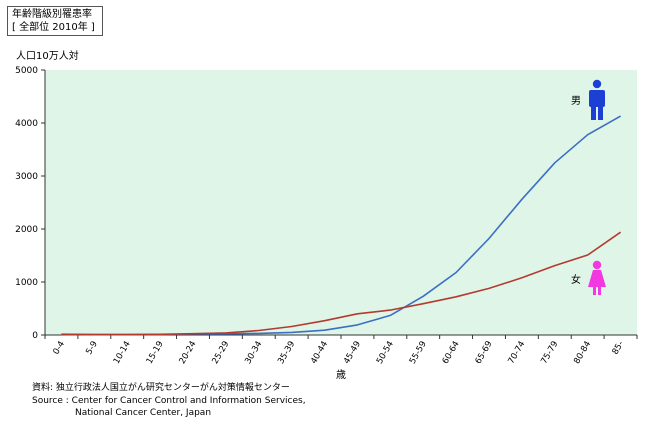 The width and height of the screenshot is (660, 431). Describe the element at coordinates (155, 353) in the screenshot. I see `x-tick-label: 15-19` at that location.